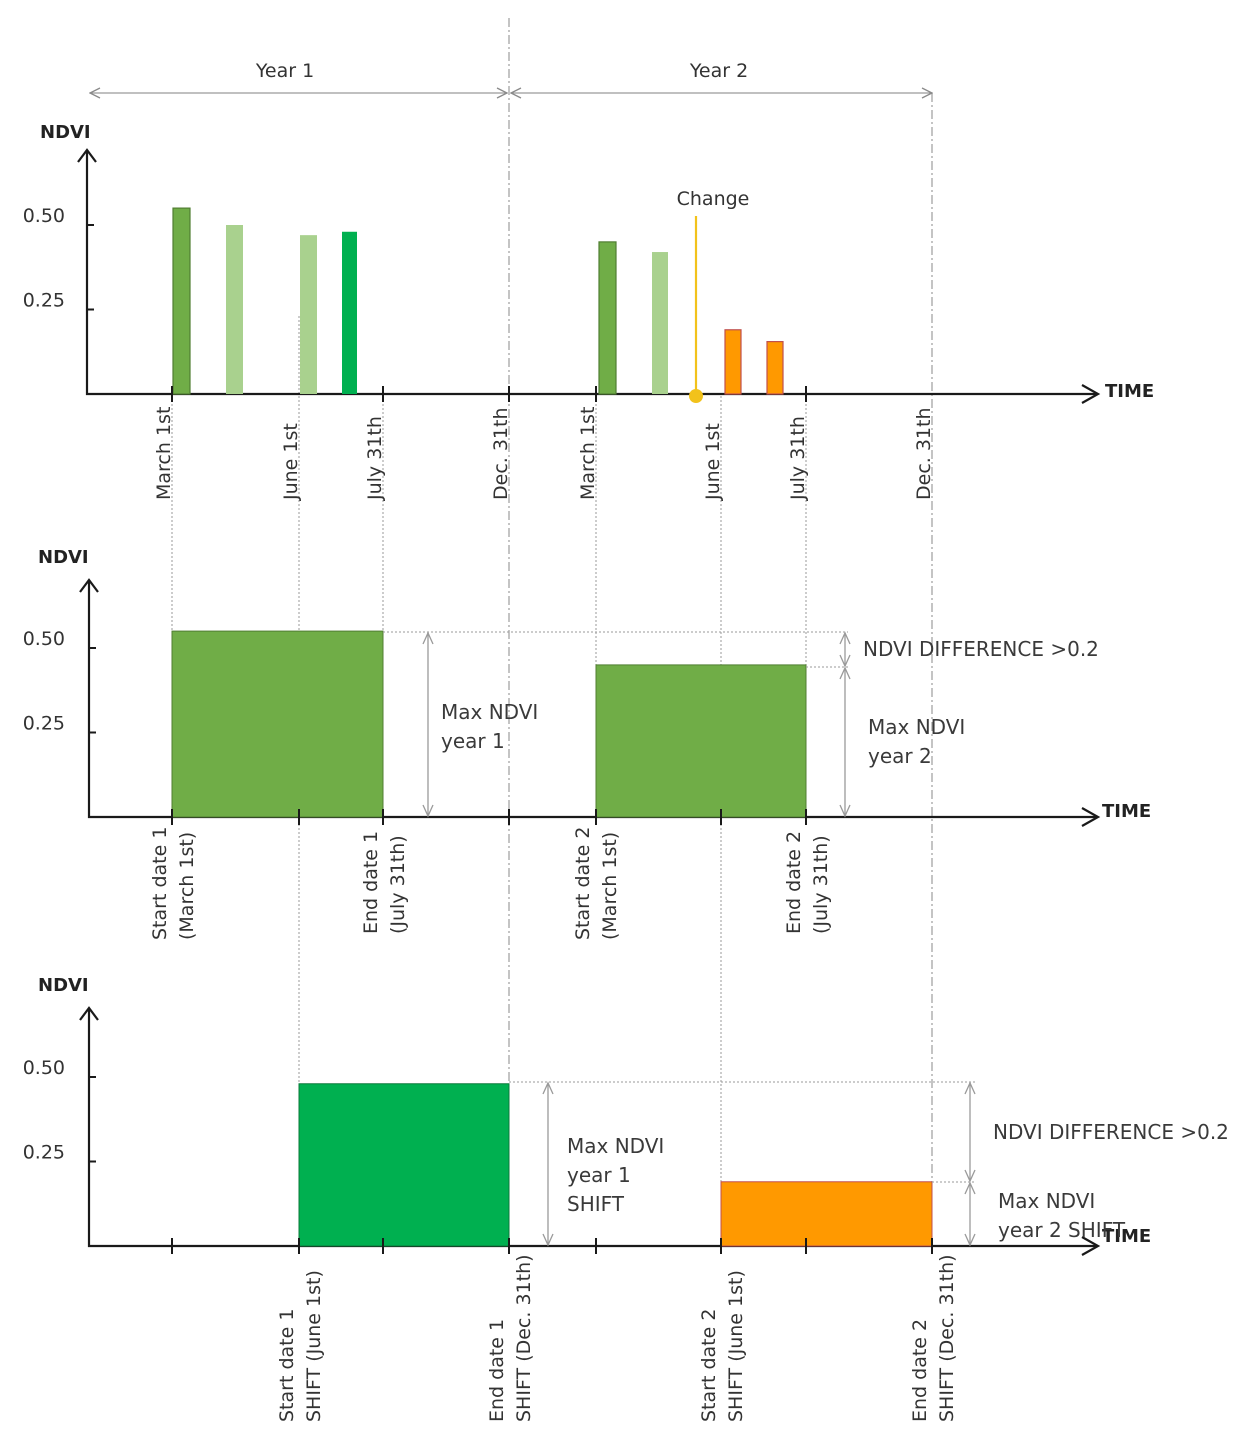  What do you see at coordinates (1091, 394) in the screenshot?
I see `panel1-x-arrow-icon` at bounding box center [1091, 394].